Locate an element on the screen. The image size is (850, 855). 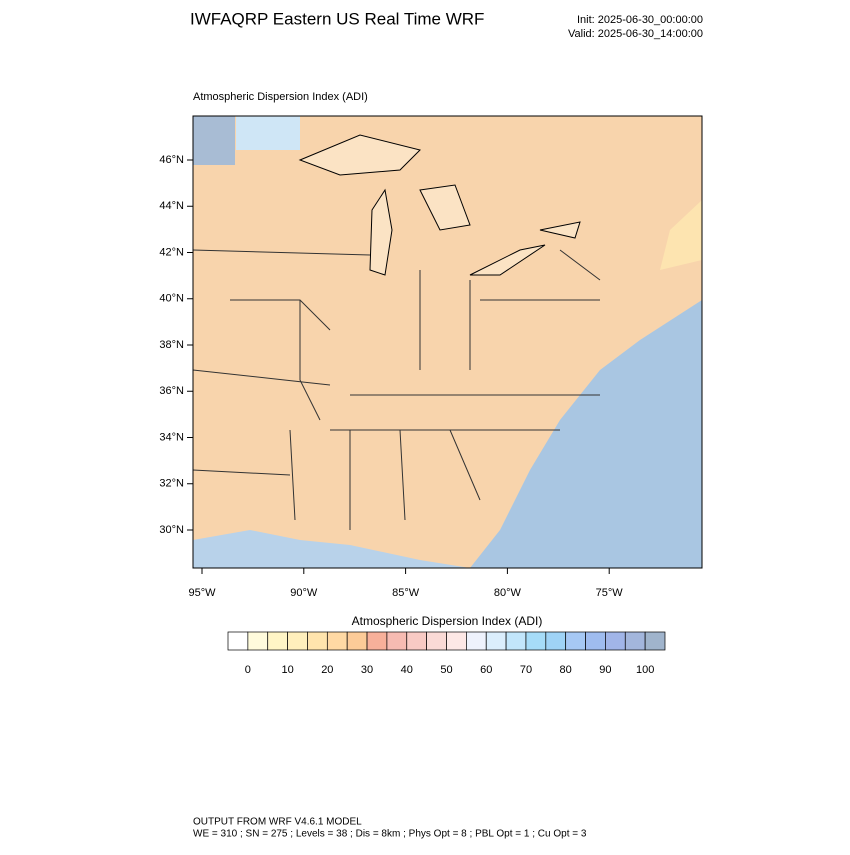
lon-label: 95°W is located at coordinates (202, 593).